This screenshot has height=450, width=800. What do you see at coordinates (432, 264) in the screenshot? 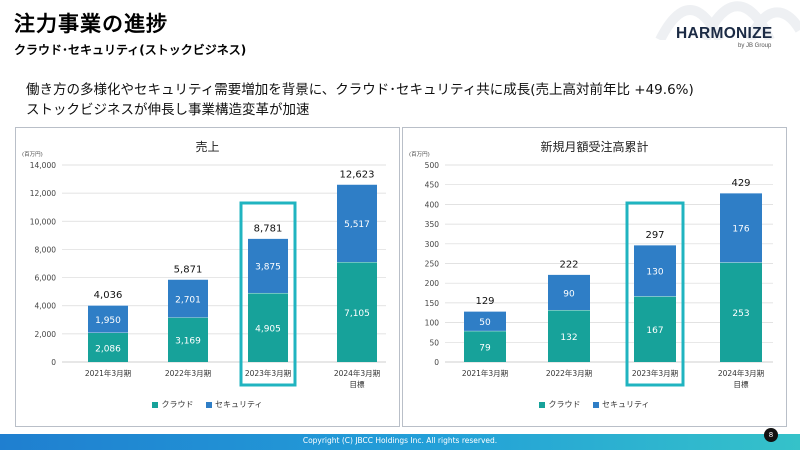
I see `y-tick-label: 250` at bounding box center [432, 264].